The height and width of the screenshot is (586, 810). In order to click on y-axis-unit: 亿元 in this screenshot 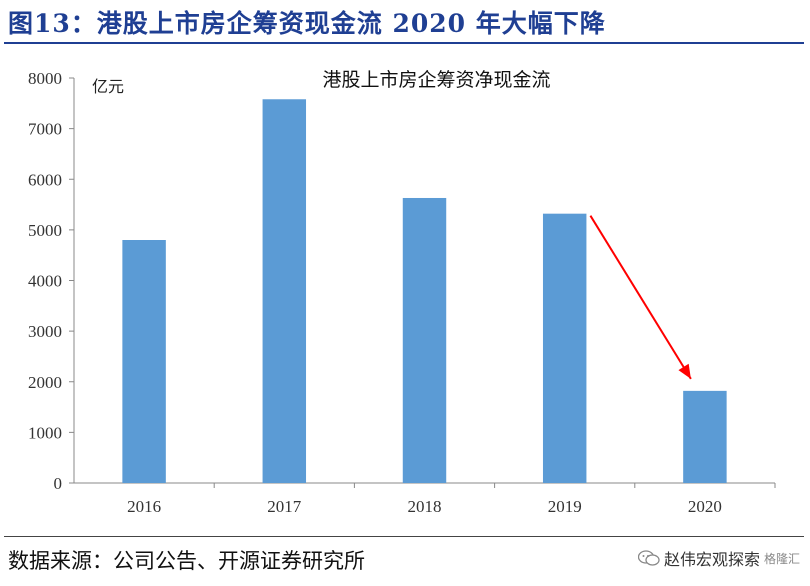, I will do `click(108, 86)`.